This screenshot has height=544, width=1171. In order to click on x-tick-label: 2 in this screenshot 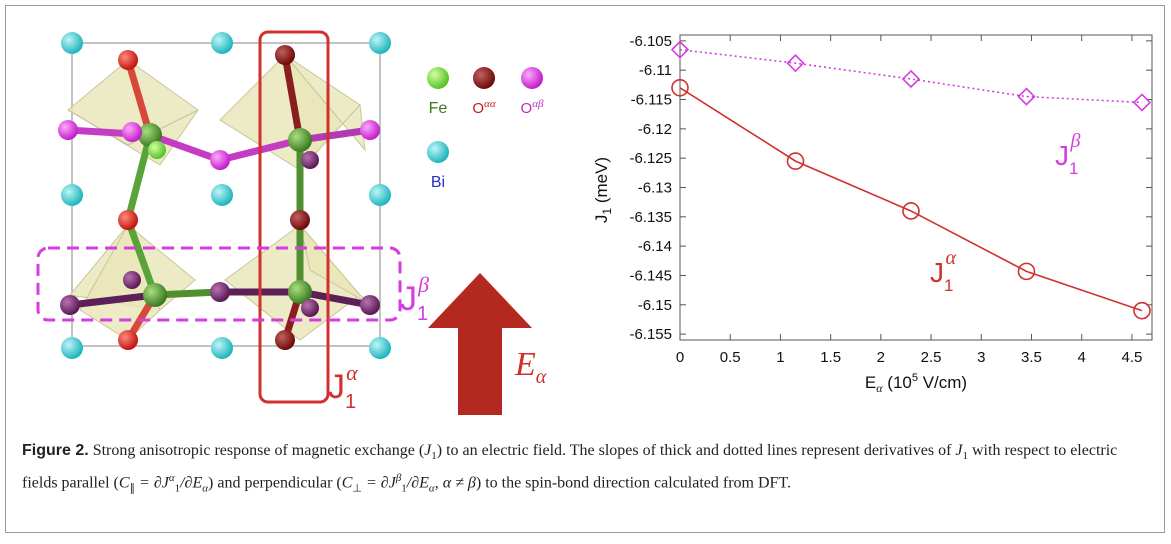, I will do `click(881, 357)`.